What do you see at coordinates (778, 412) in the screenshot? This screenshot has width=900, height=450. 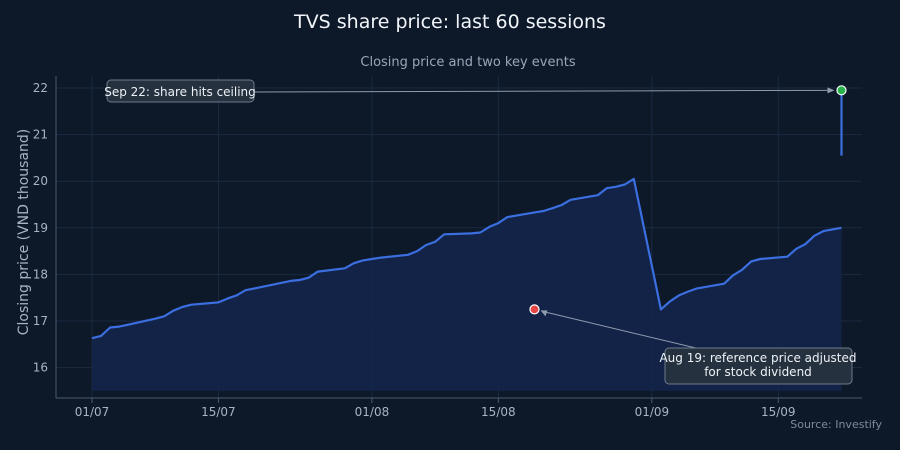 I see `x-tick-label: 15/09` at bounding box center [778, 412].